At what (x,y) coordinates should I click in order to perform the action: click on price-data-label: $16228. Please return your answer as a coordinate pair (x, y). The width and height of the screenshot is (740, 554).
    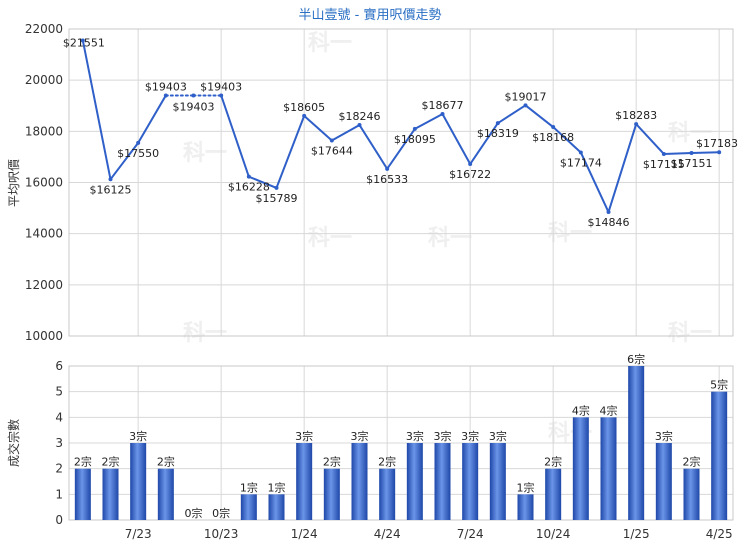
    Looking at the image, I should click on (249, 187).